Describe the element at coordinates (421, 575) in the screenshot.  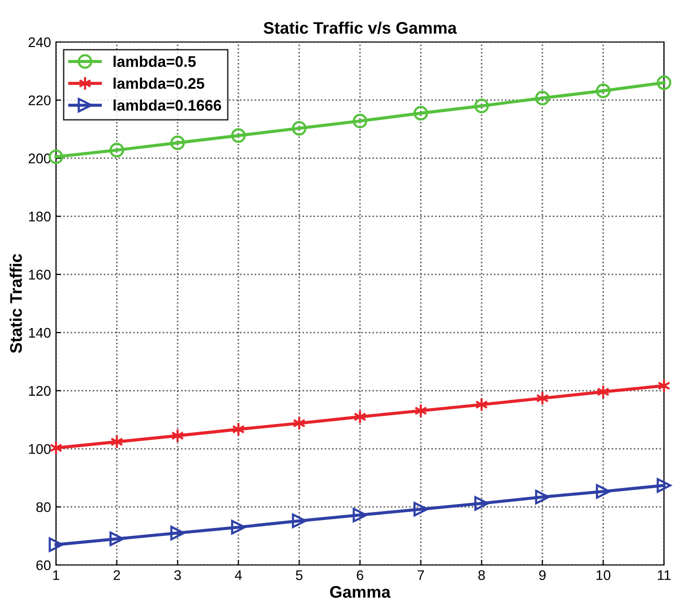
I see `x-tick-label: 7` at that location.